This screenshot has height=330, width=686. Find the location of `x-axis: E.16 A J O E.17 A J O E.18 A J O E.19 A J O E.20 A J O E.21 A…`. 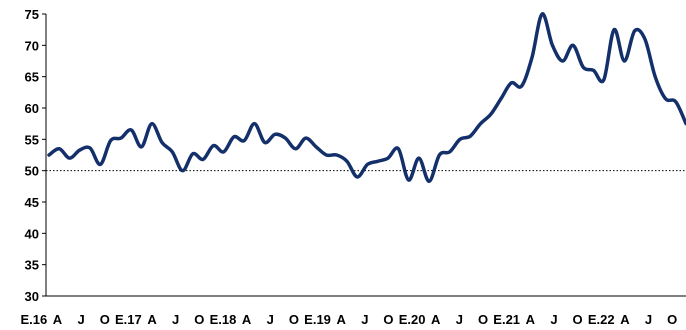

x-axis: E.16 A J O E.17 A J O E.18 A J O E.19 A J O E.20 A J O E.21 A… is located at coordinates (353, 311).